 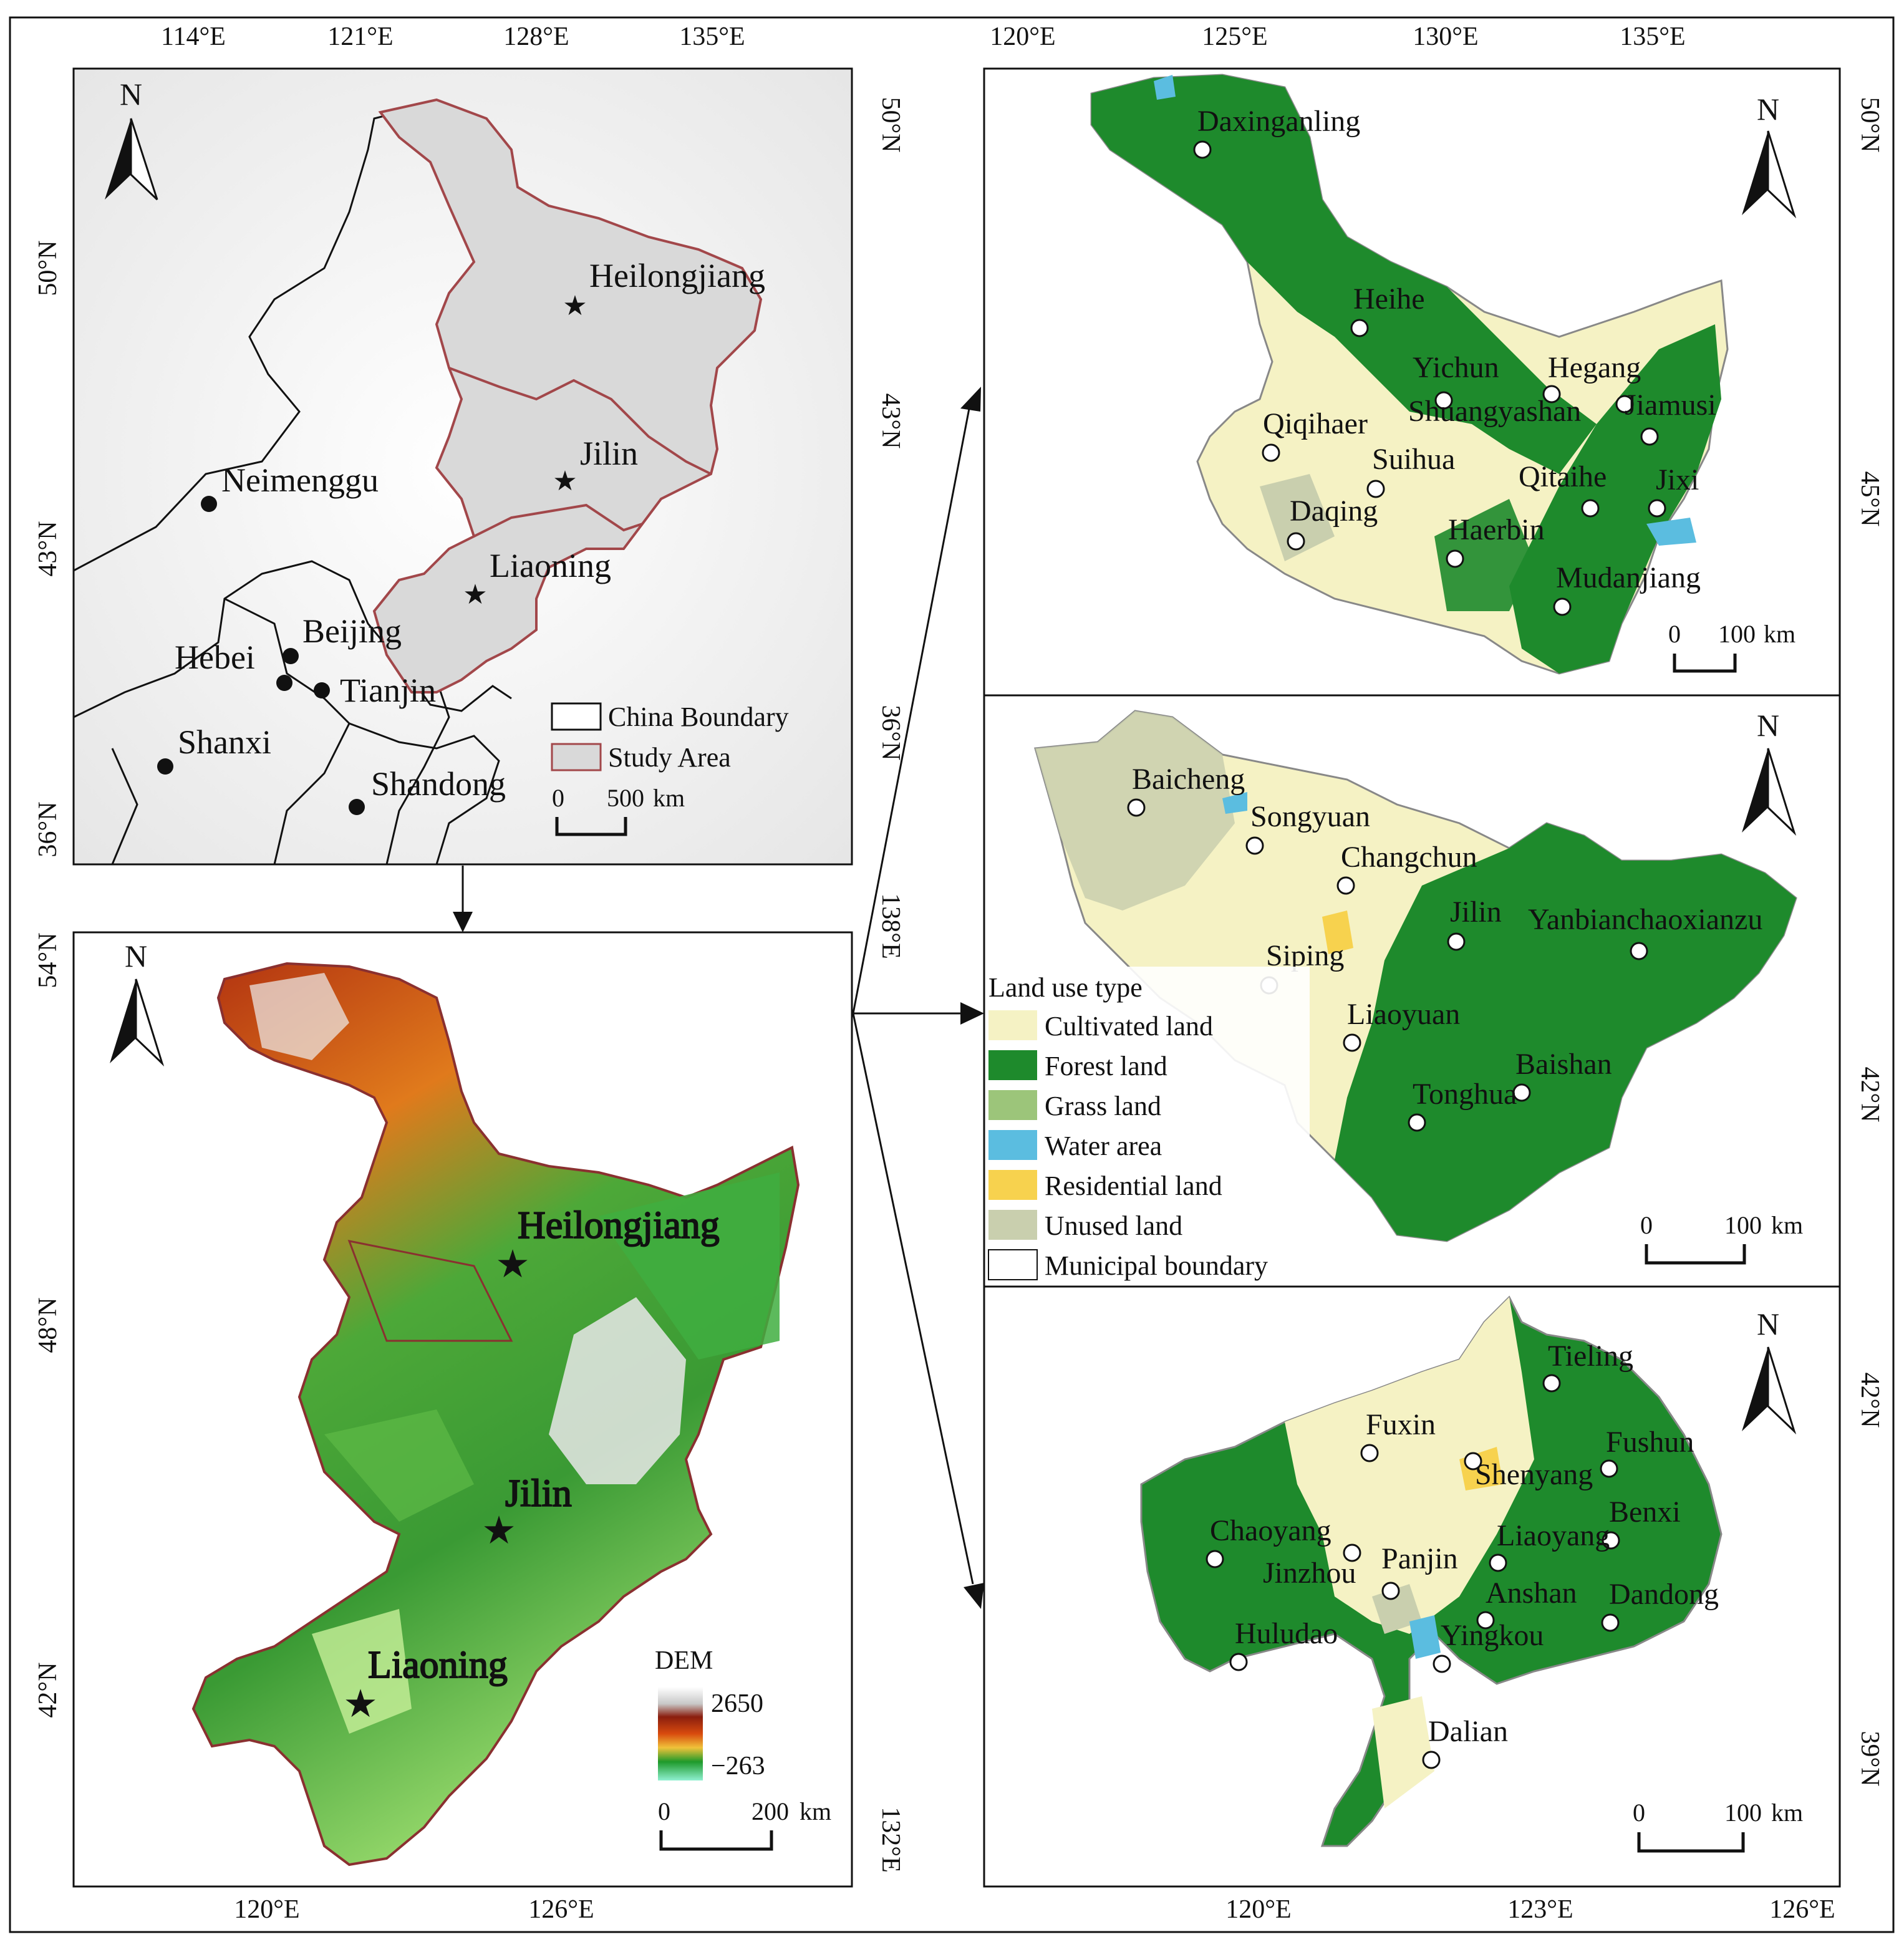 What do you see at coordinates (1413, 459) in the screenshot?
I see `heilongjiang-city-label: Suihua` at bounding box center [1413, 459].